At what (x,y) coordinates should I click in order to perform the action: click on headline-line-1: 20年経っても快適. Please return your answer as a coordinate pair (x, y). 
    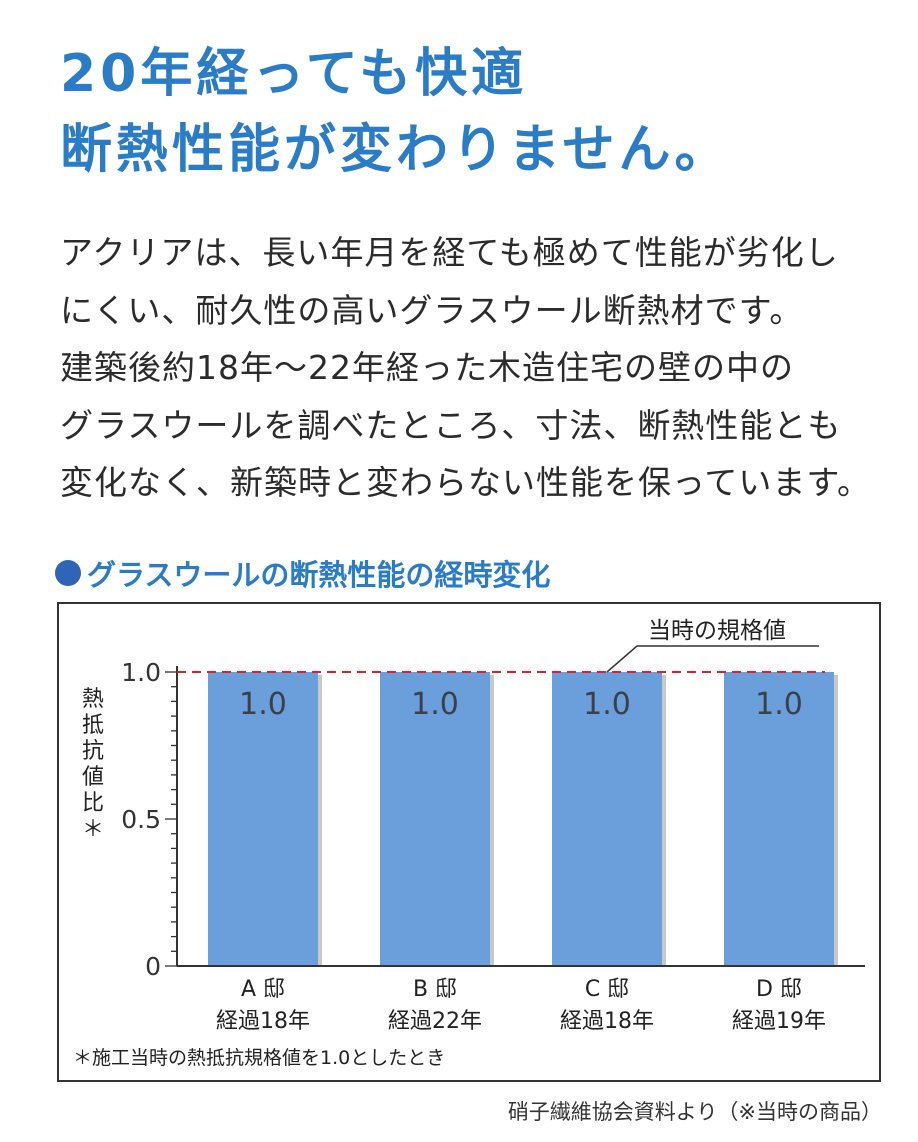
    Looking at the image, I should click on (294, 74).